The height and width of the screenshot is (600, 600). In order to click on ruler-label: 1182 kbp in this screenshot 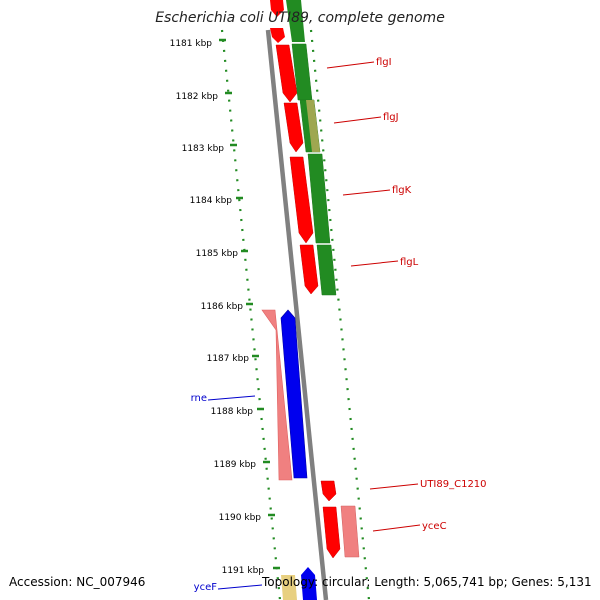, I will do `click(197, 97)`.